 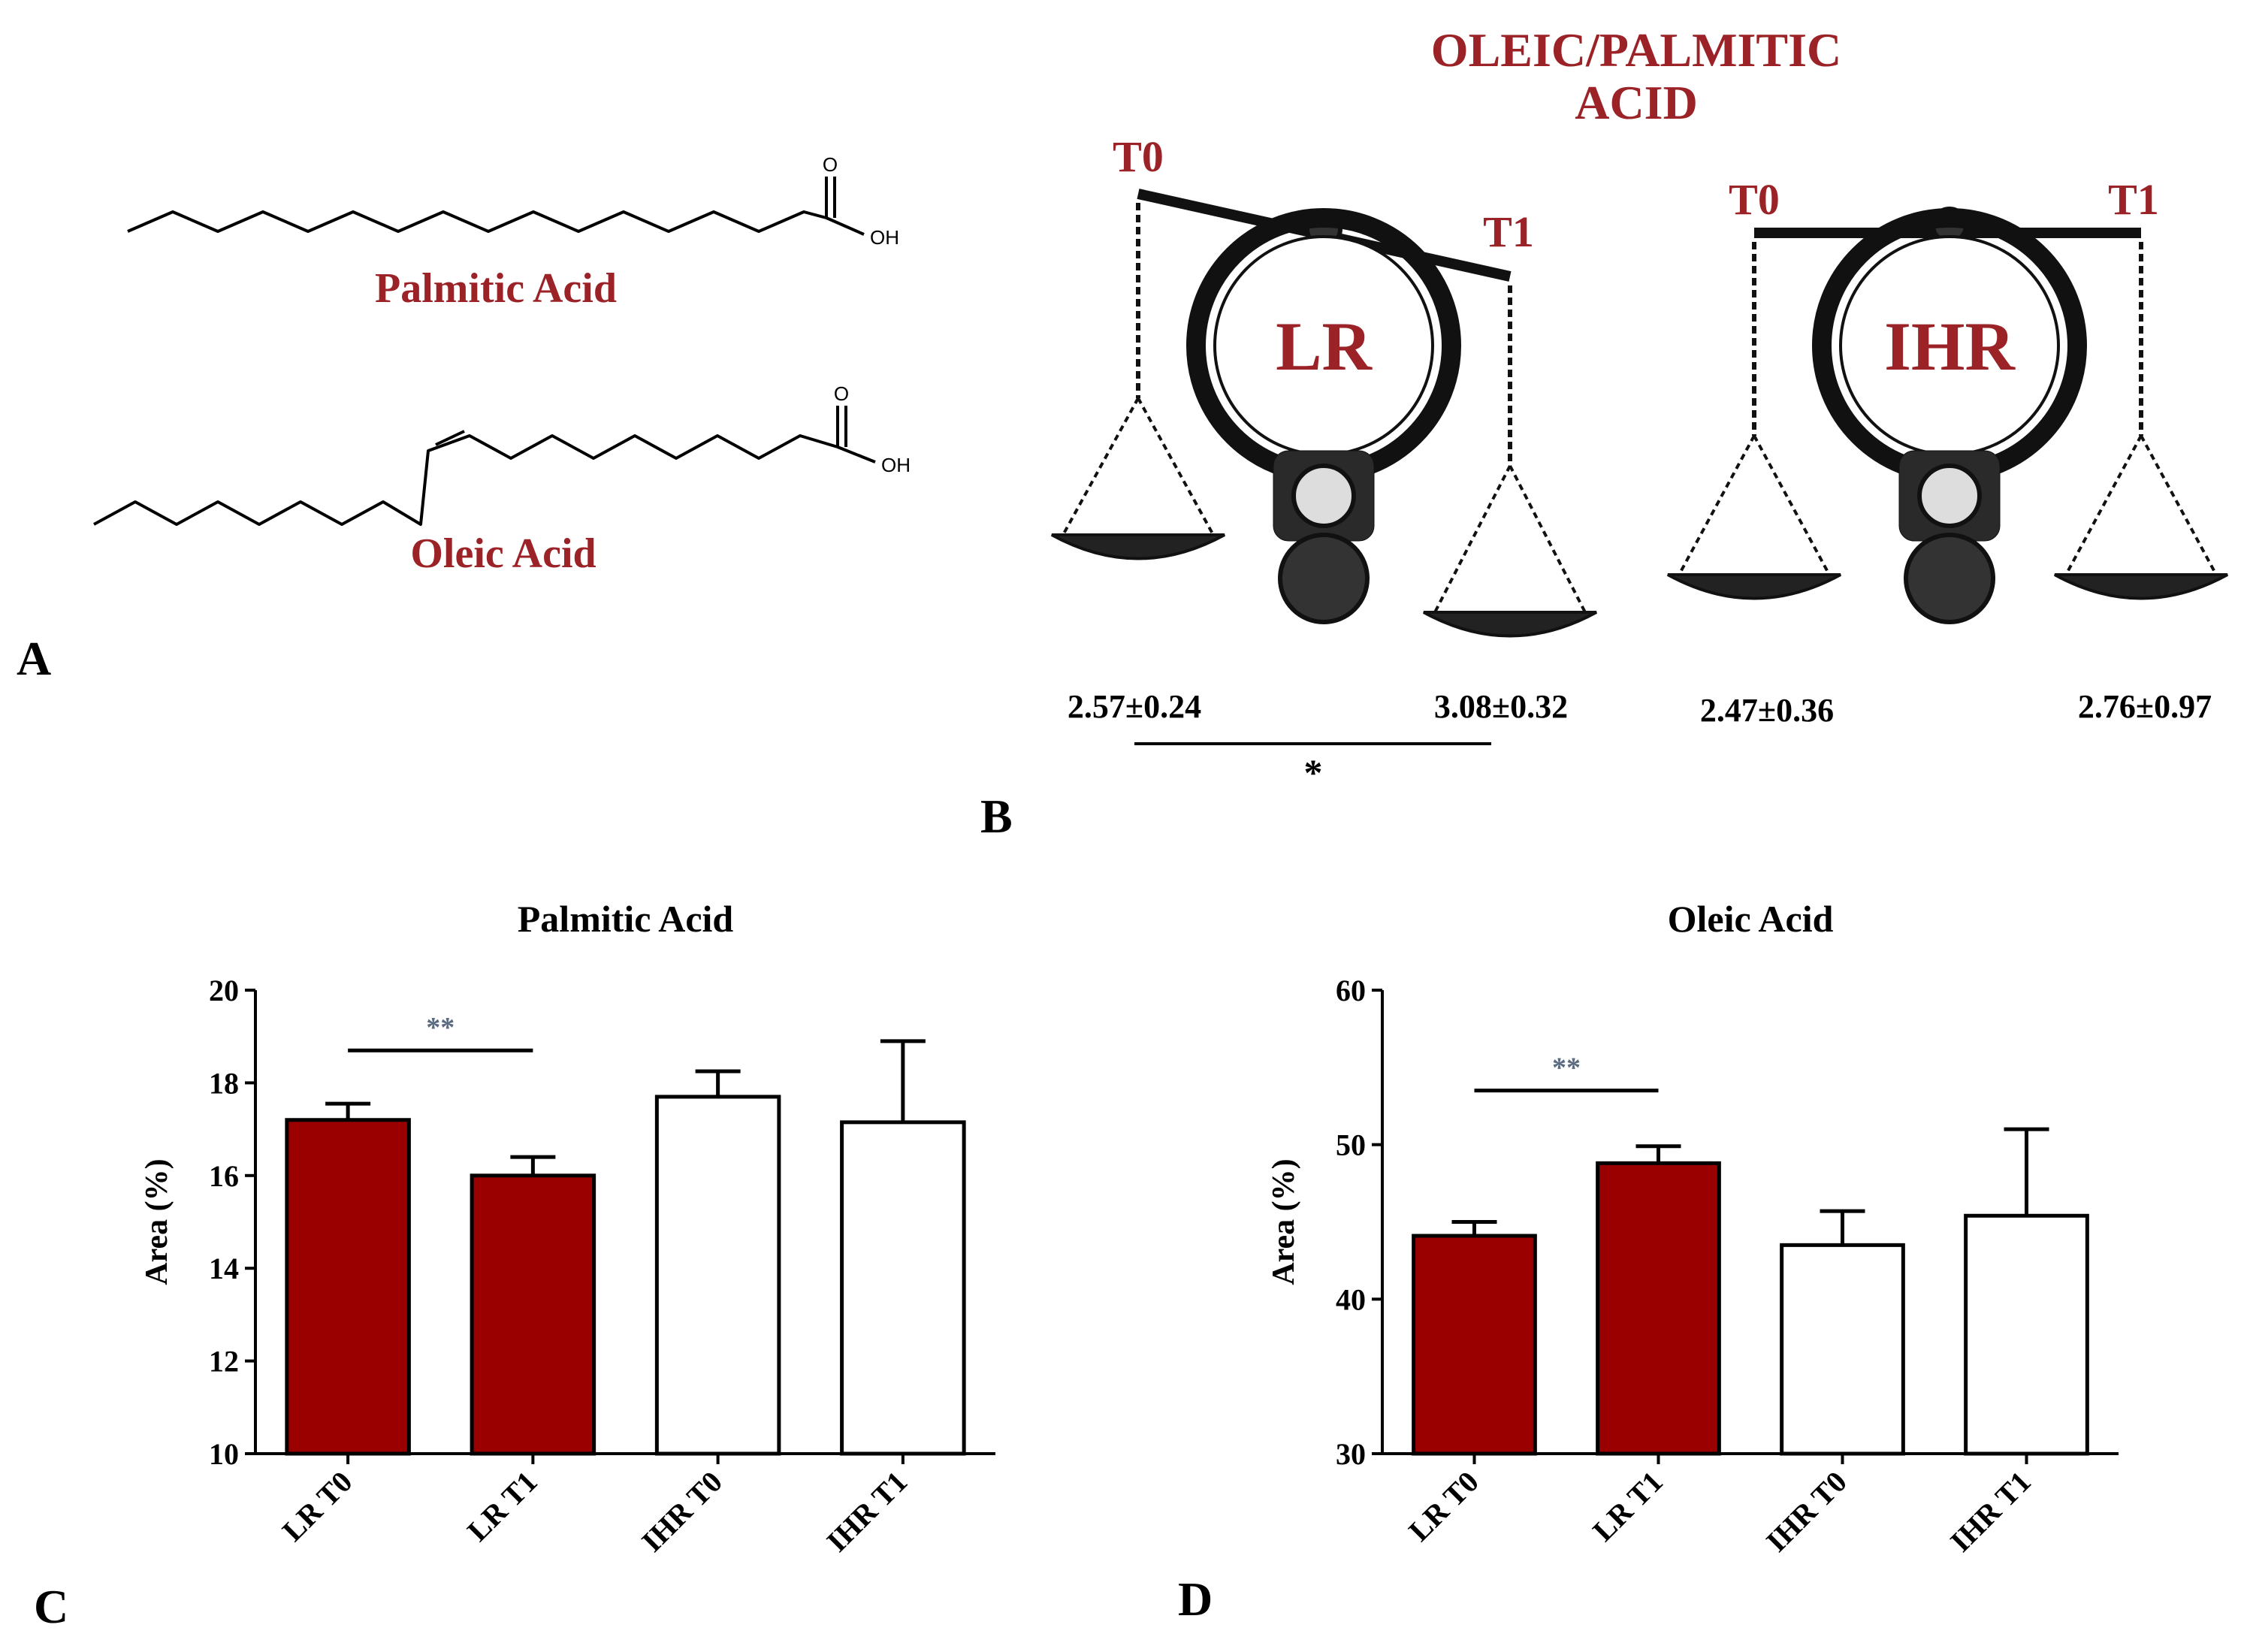 What do you see at coordinates (51, 1606) in the screenshot?
I see `panel-label-c: C` at bounding box center [51, 1606].